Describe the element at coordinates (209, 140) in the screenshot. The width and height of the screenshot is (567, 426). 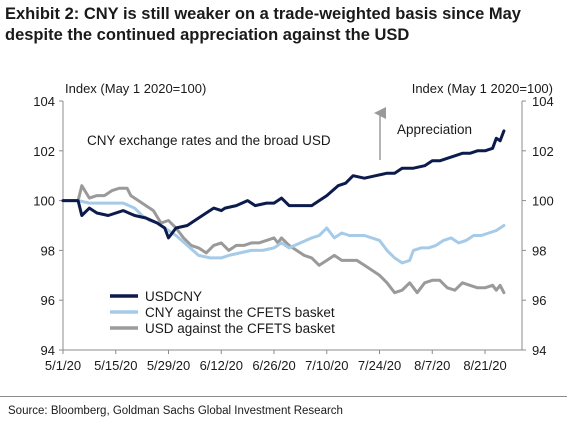
I see `inner-title: CNY exchange rates and the broad USD` at that location.